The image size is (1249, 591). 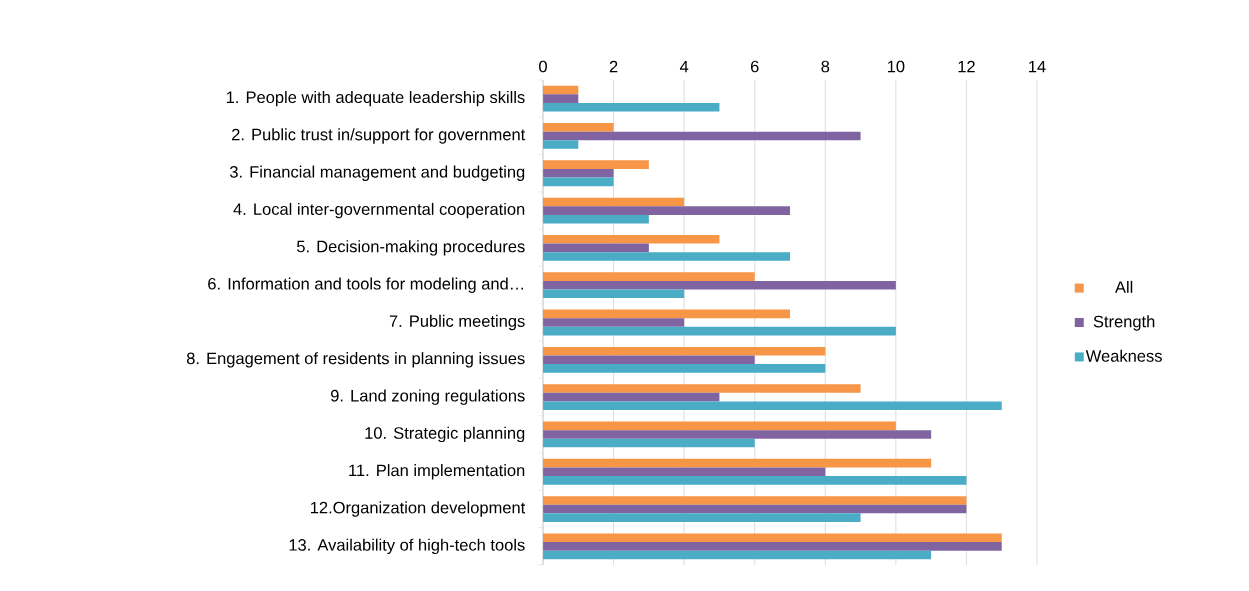 What do you see at coordinates (543, 66) in the screenshot?
I see `x-tick-label: 0` at bounding box center [543, 66].